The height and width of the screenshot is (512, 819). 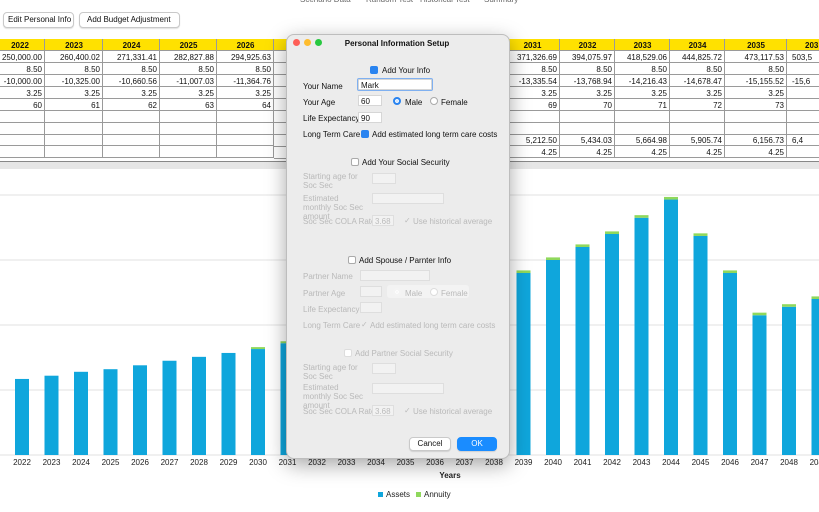 I want to click on x-tick-label: 2046, so click(x=730, y=462).